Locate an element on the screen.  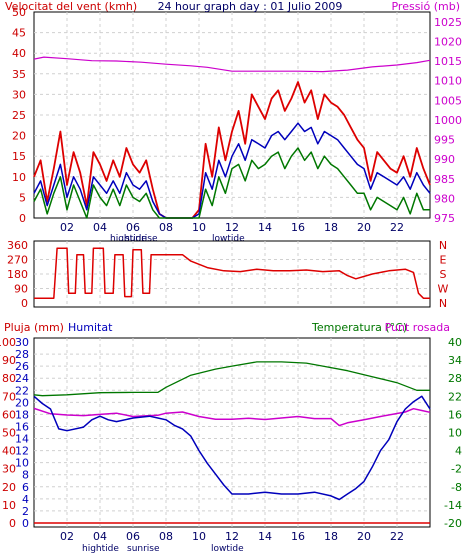
rain-y-tick-label: 10 is located at coordinates (22, 463).